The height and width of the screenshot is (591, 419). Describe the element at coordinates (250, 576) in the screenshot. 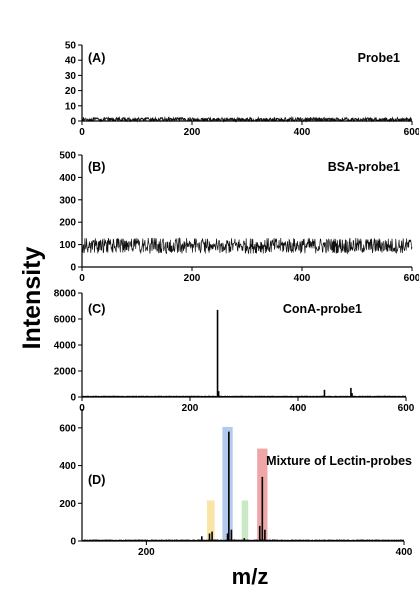

I see `x-axis-label: m/z` at that location.